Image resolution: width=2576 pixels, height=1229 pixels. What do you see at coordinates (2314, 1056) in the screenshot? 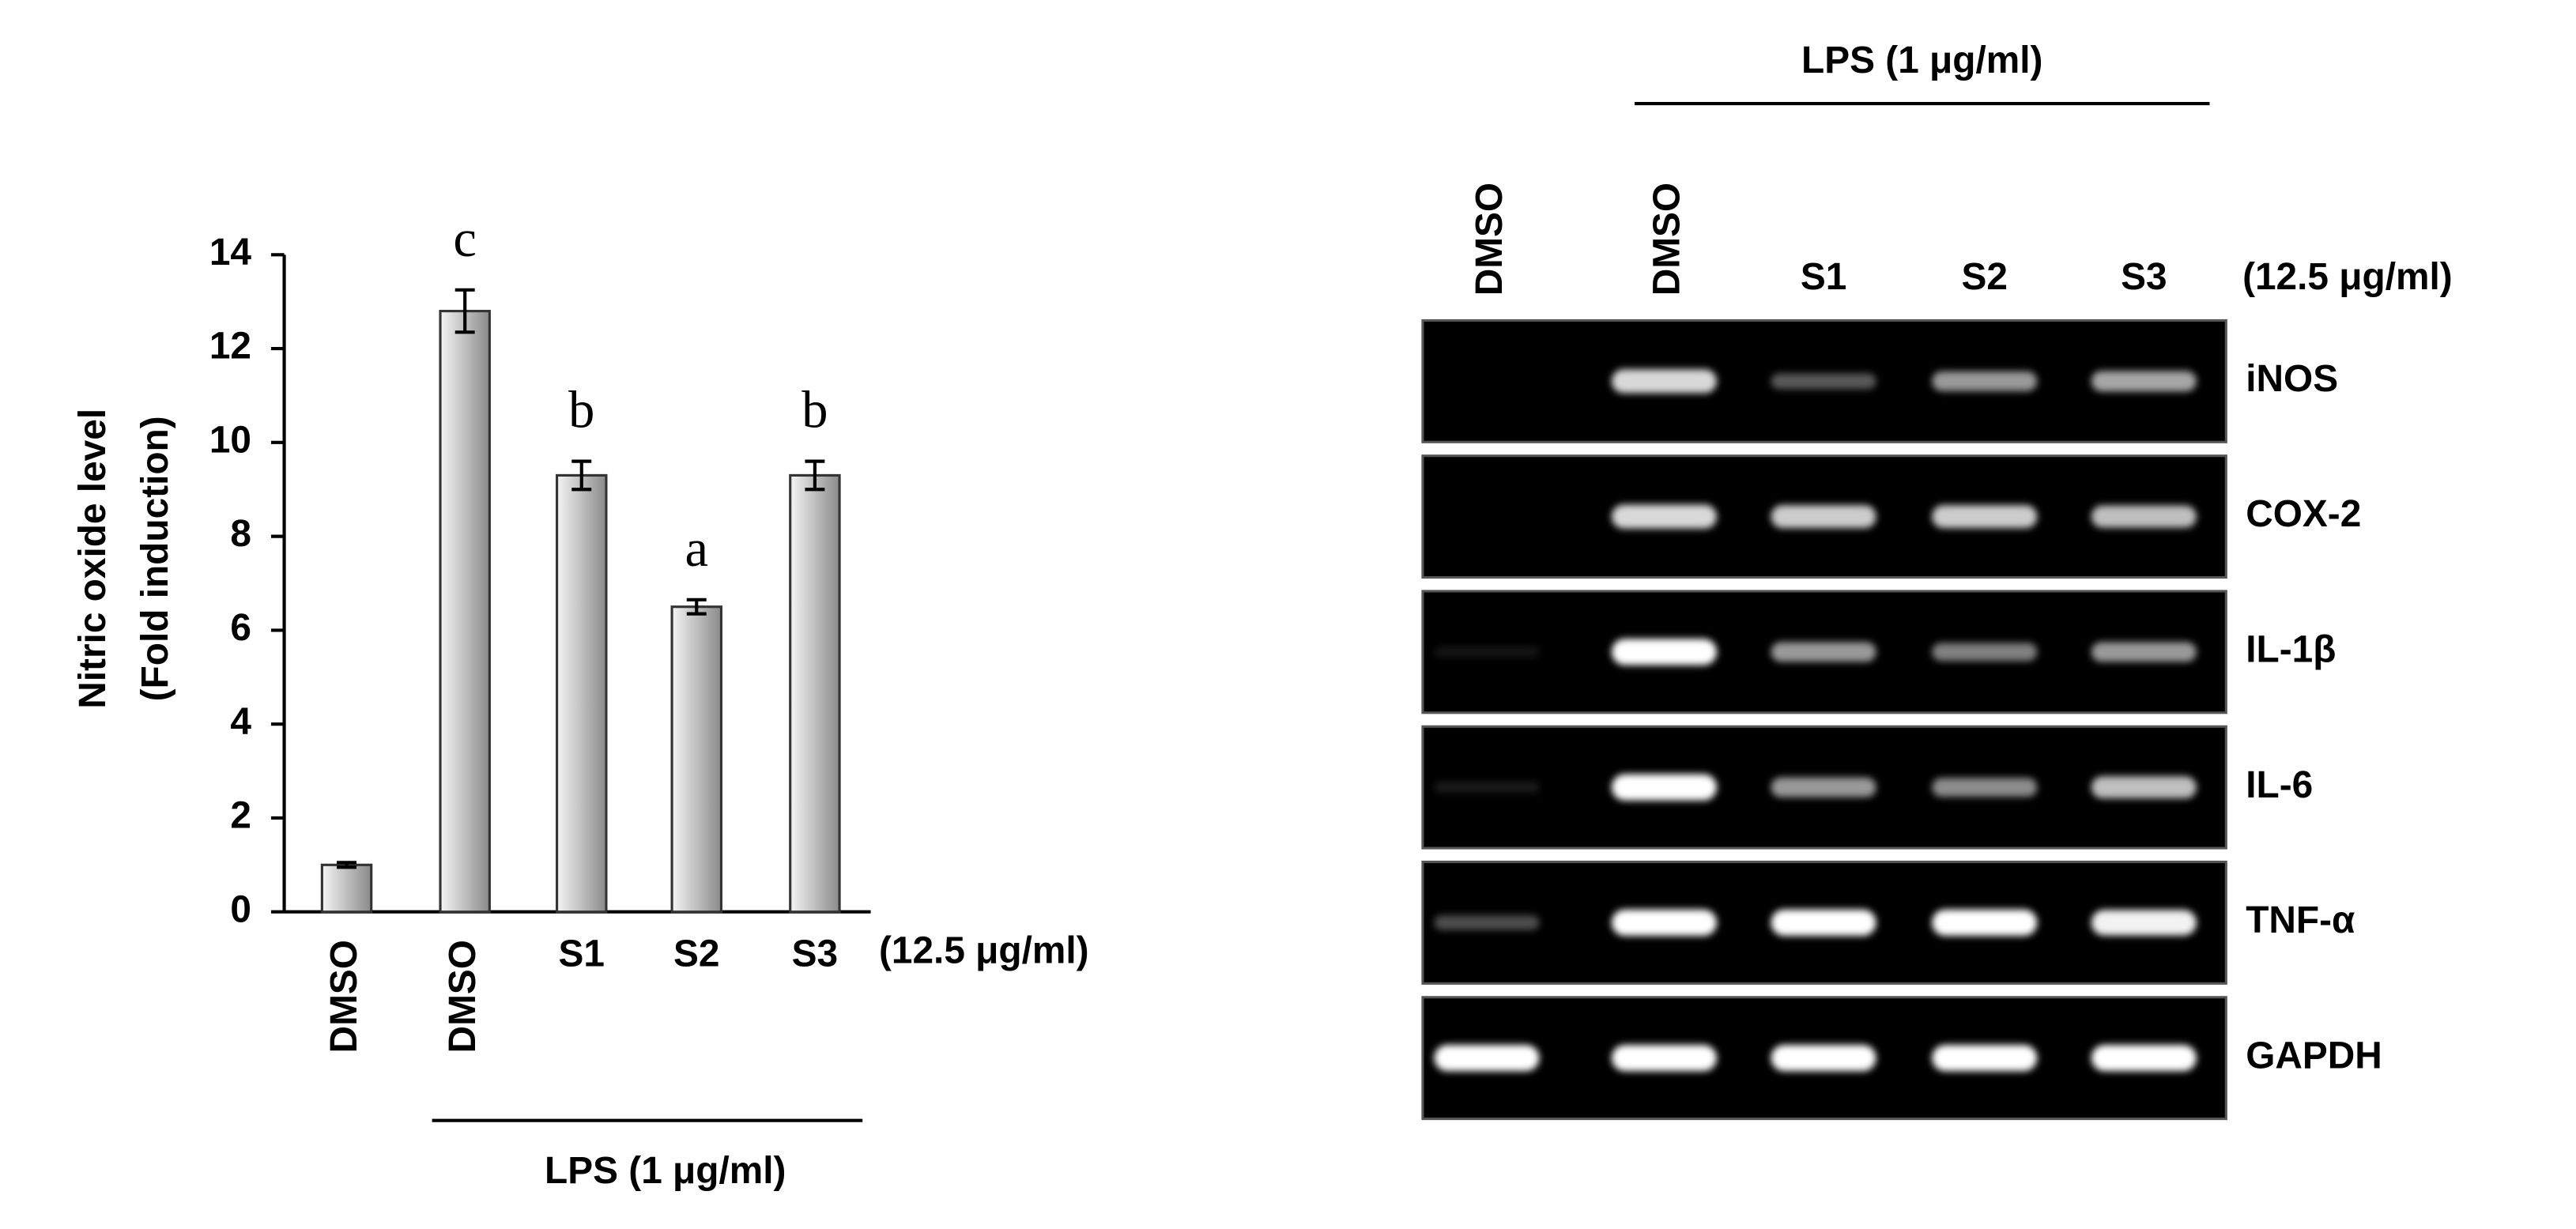
I see `gene-label: GAPDH` at bounding box center [2314, 1056].